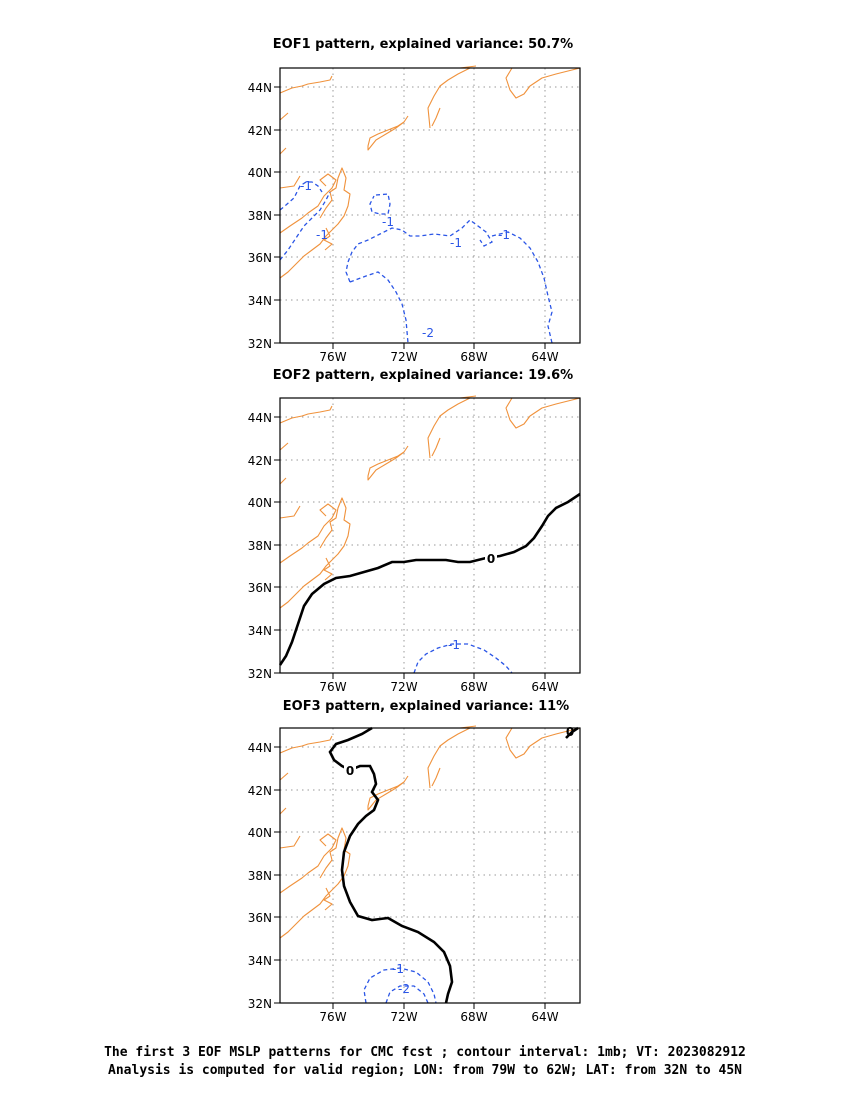 The width and height of the screenshot is (850, 1100). I want to click on contour-labels: 0 -1, so click(472, 601).